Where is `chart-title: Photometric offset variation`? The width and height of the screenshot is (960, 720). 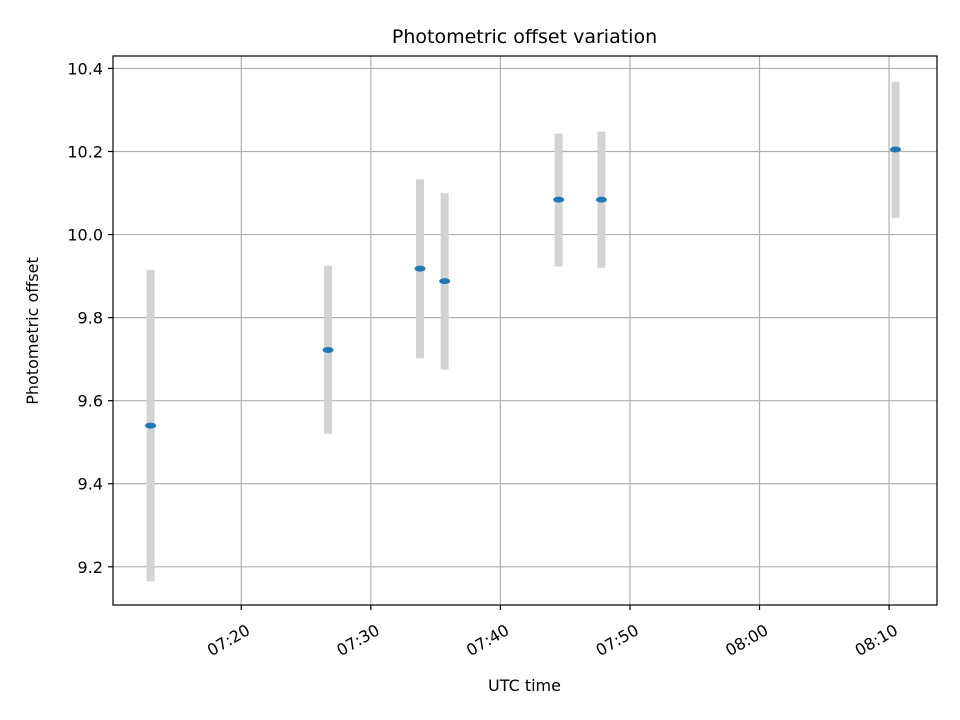
chart-title: Photometric offset variation is located at coordinates (524, 37).